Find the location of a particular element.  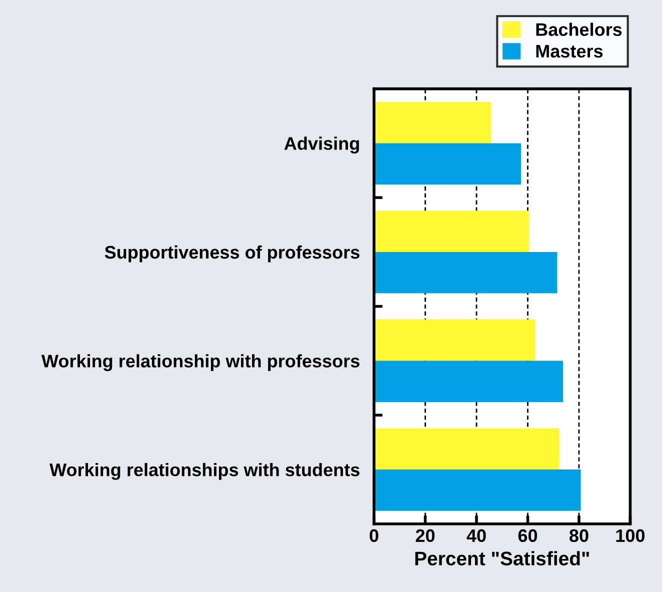

x-tick-label: 100 is located at coordinates (630, 535).